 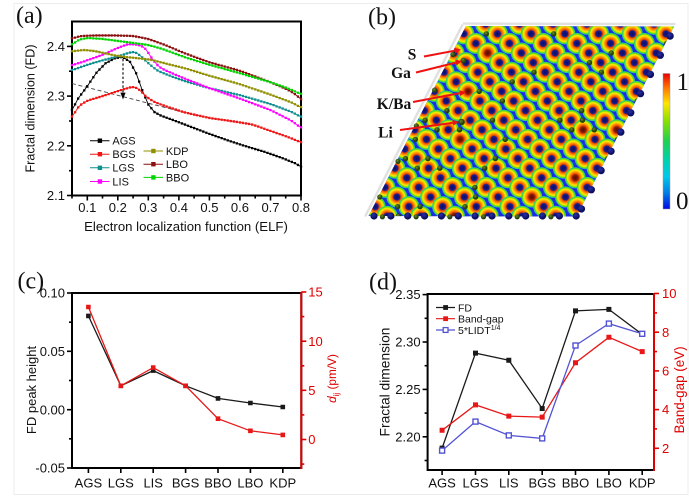 What do you see at coordinates (29, 16) in the screenshot?
I see `svg-text: (a)` at bounding box center [29, 16].